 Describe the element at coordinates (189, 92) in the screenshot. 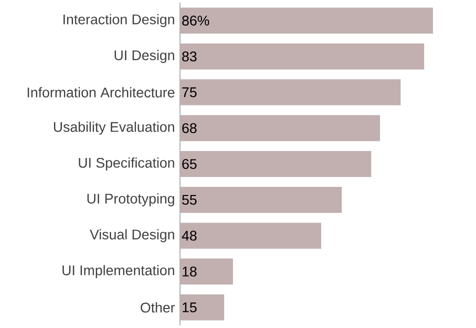

I see `data-label: 75` at that location.